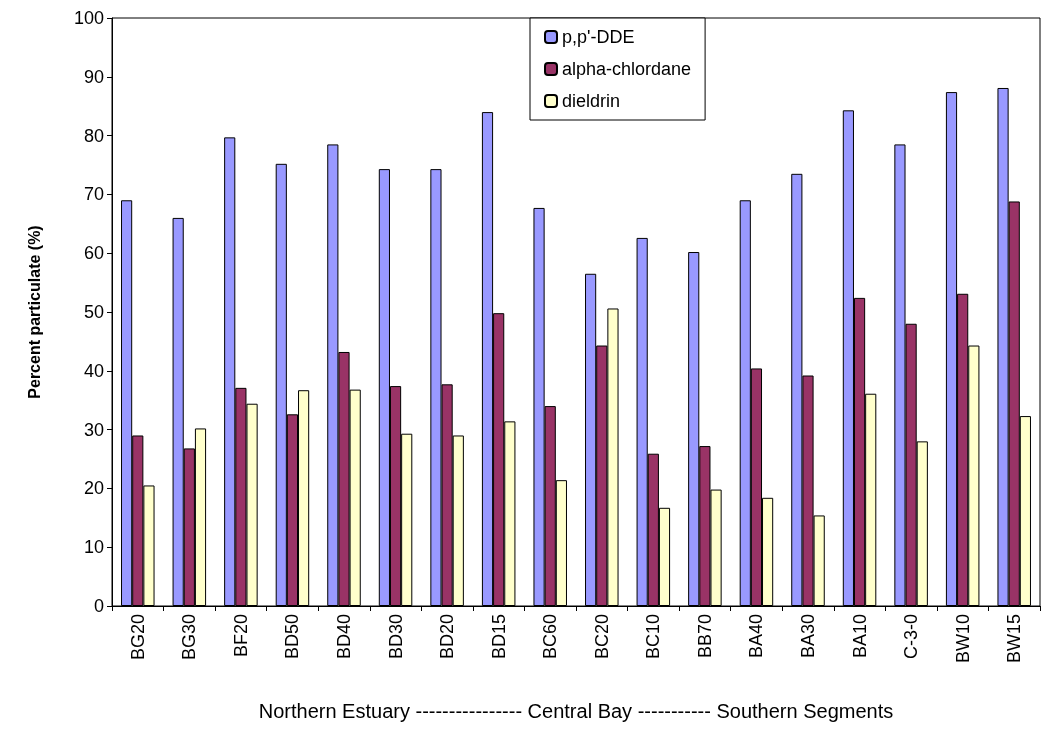  Describe the element at coordinates (93, 253) in the screenshot. I see `y-tick-label: 60` at that location.